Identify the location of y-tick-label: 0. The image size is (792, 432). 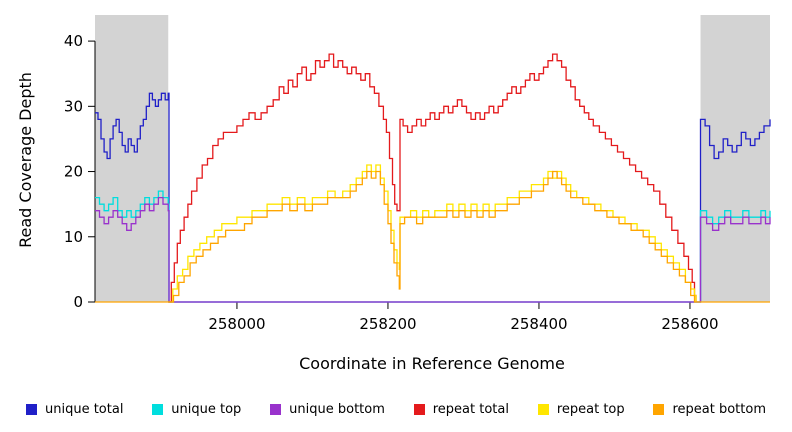
(78, 302).